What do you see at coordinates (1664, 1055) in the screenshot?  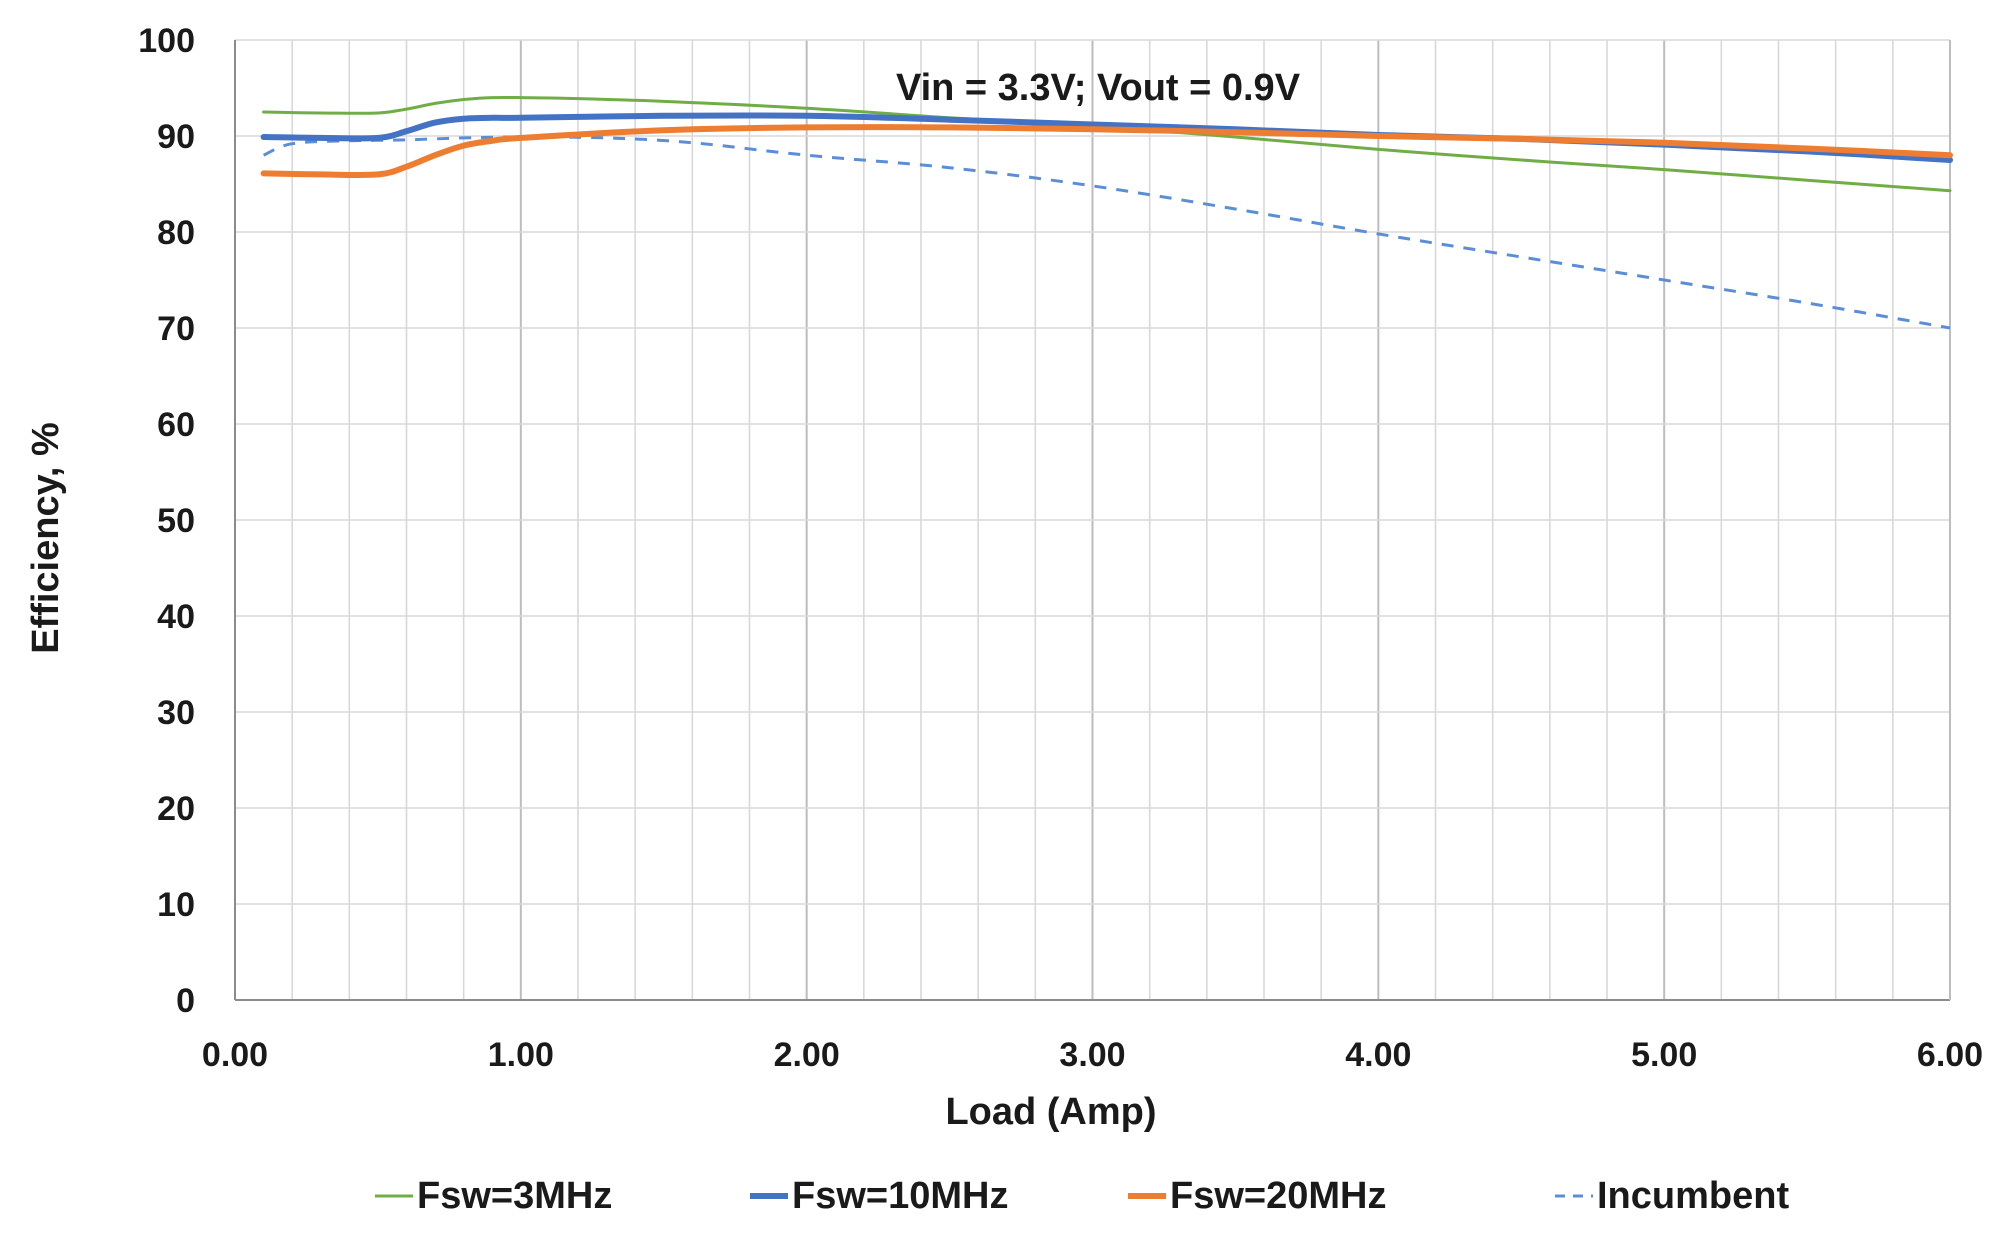 I see `x-tick-label: 5.00` at bounding box center [1664, 1055].